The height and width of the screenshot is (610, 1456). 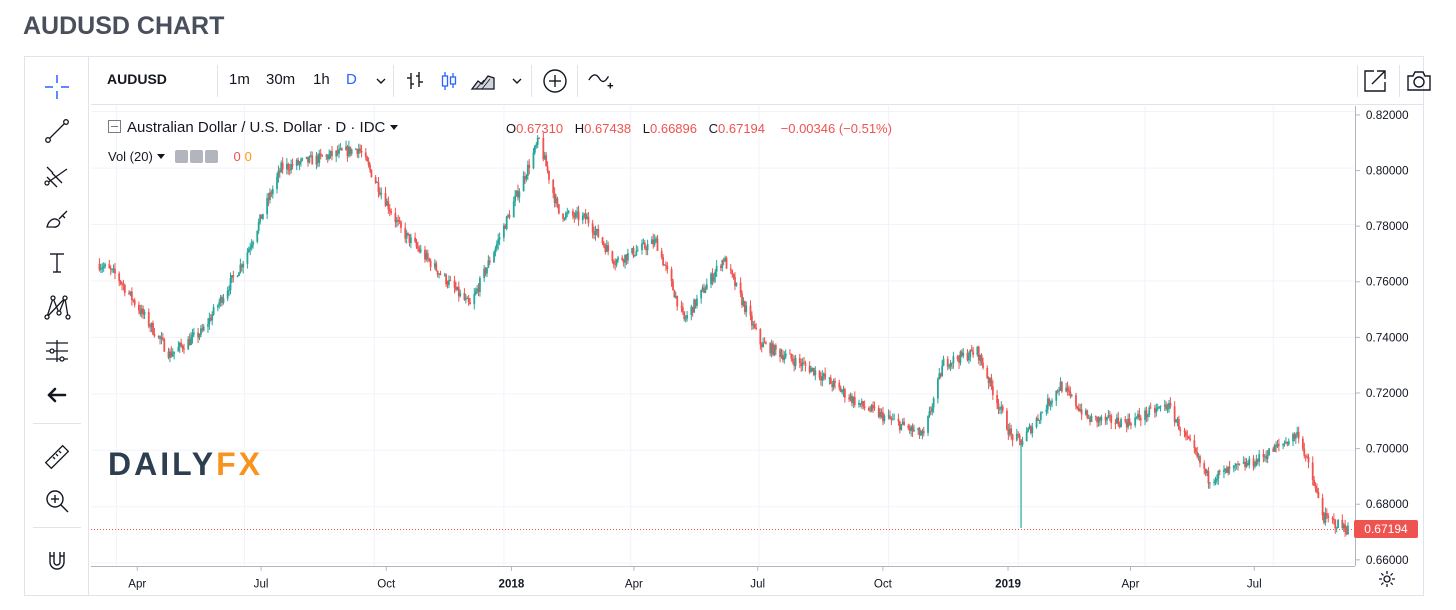 What do you see at coordinates (57, 175) in the screenshot?
I see `fib-icon` at bounding box center [57, 175].